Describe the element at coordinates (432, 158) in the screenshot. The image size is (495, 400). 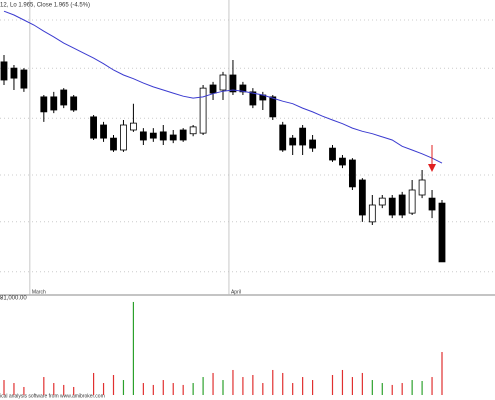
I see `signal-arrow` at that location.